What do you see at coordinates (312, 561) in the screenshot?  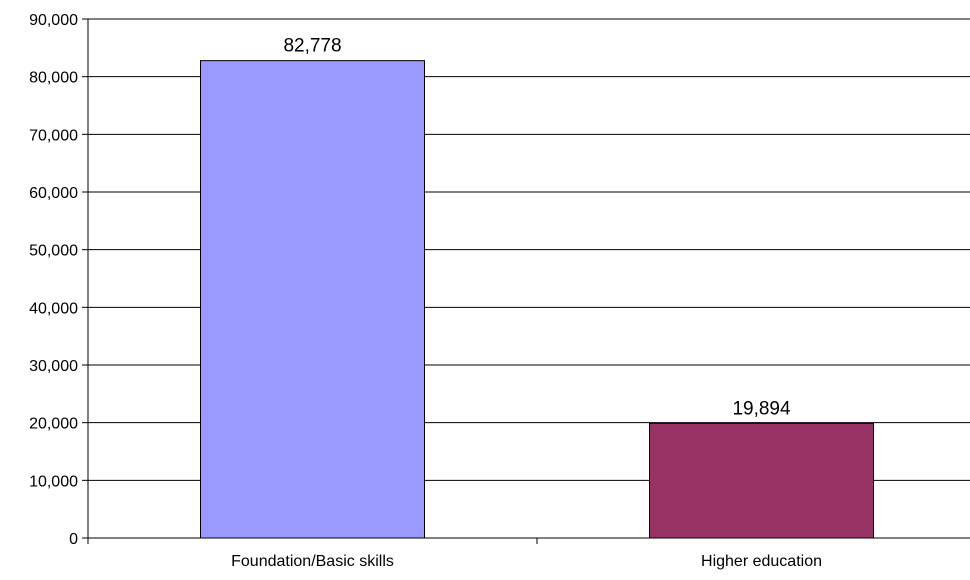 I see `x-category-label: Foundation/Basic skills` at bounding box center [312, 561].